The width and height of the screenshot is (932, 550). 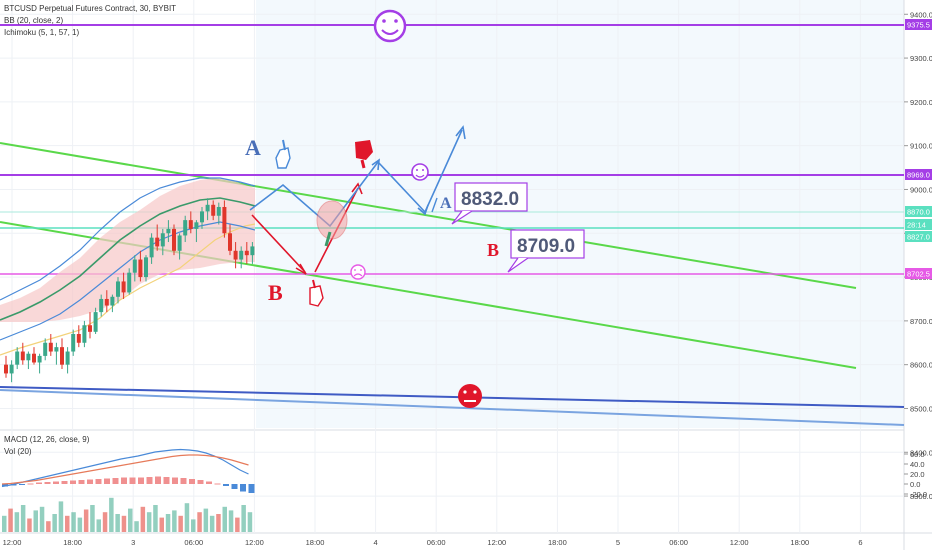 What do you see at coordinates (376, 542) in the screenshot?
I see `time-tick-label: 4` at bounding box center [376, 542].